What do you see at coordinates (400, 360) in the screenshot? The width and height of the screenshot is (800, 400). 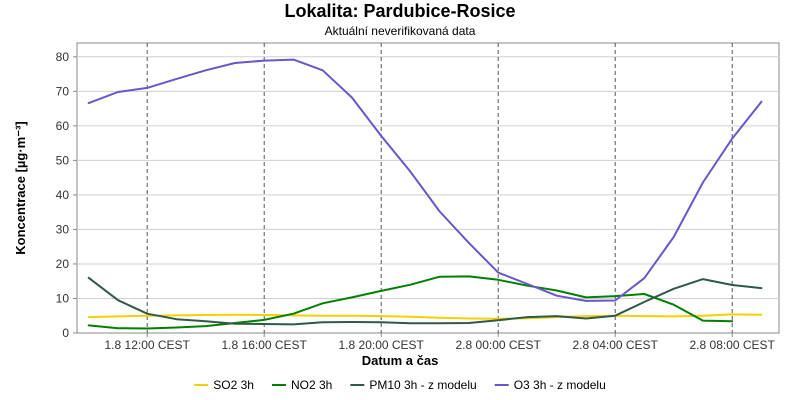 I see `x-axis-label: Datum a čas` at bounding box center [400, 360].